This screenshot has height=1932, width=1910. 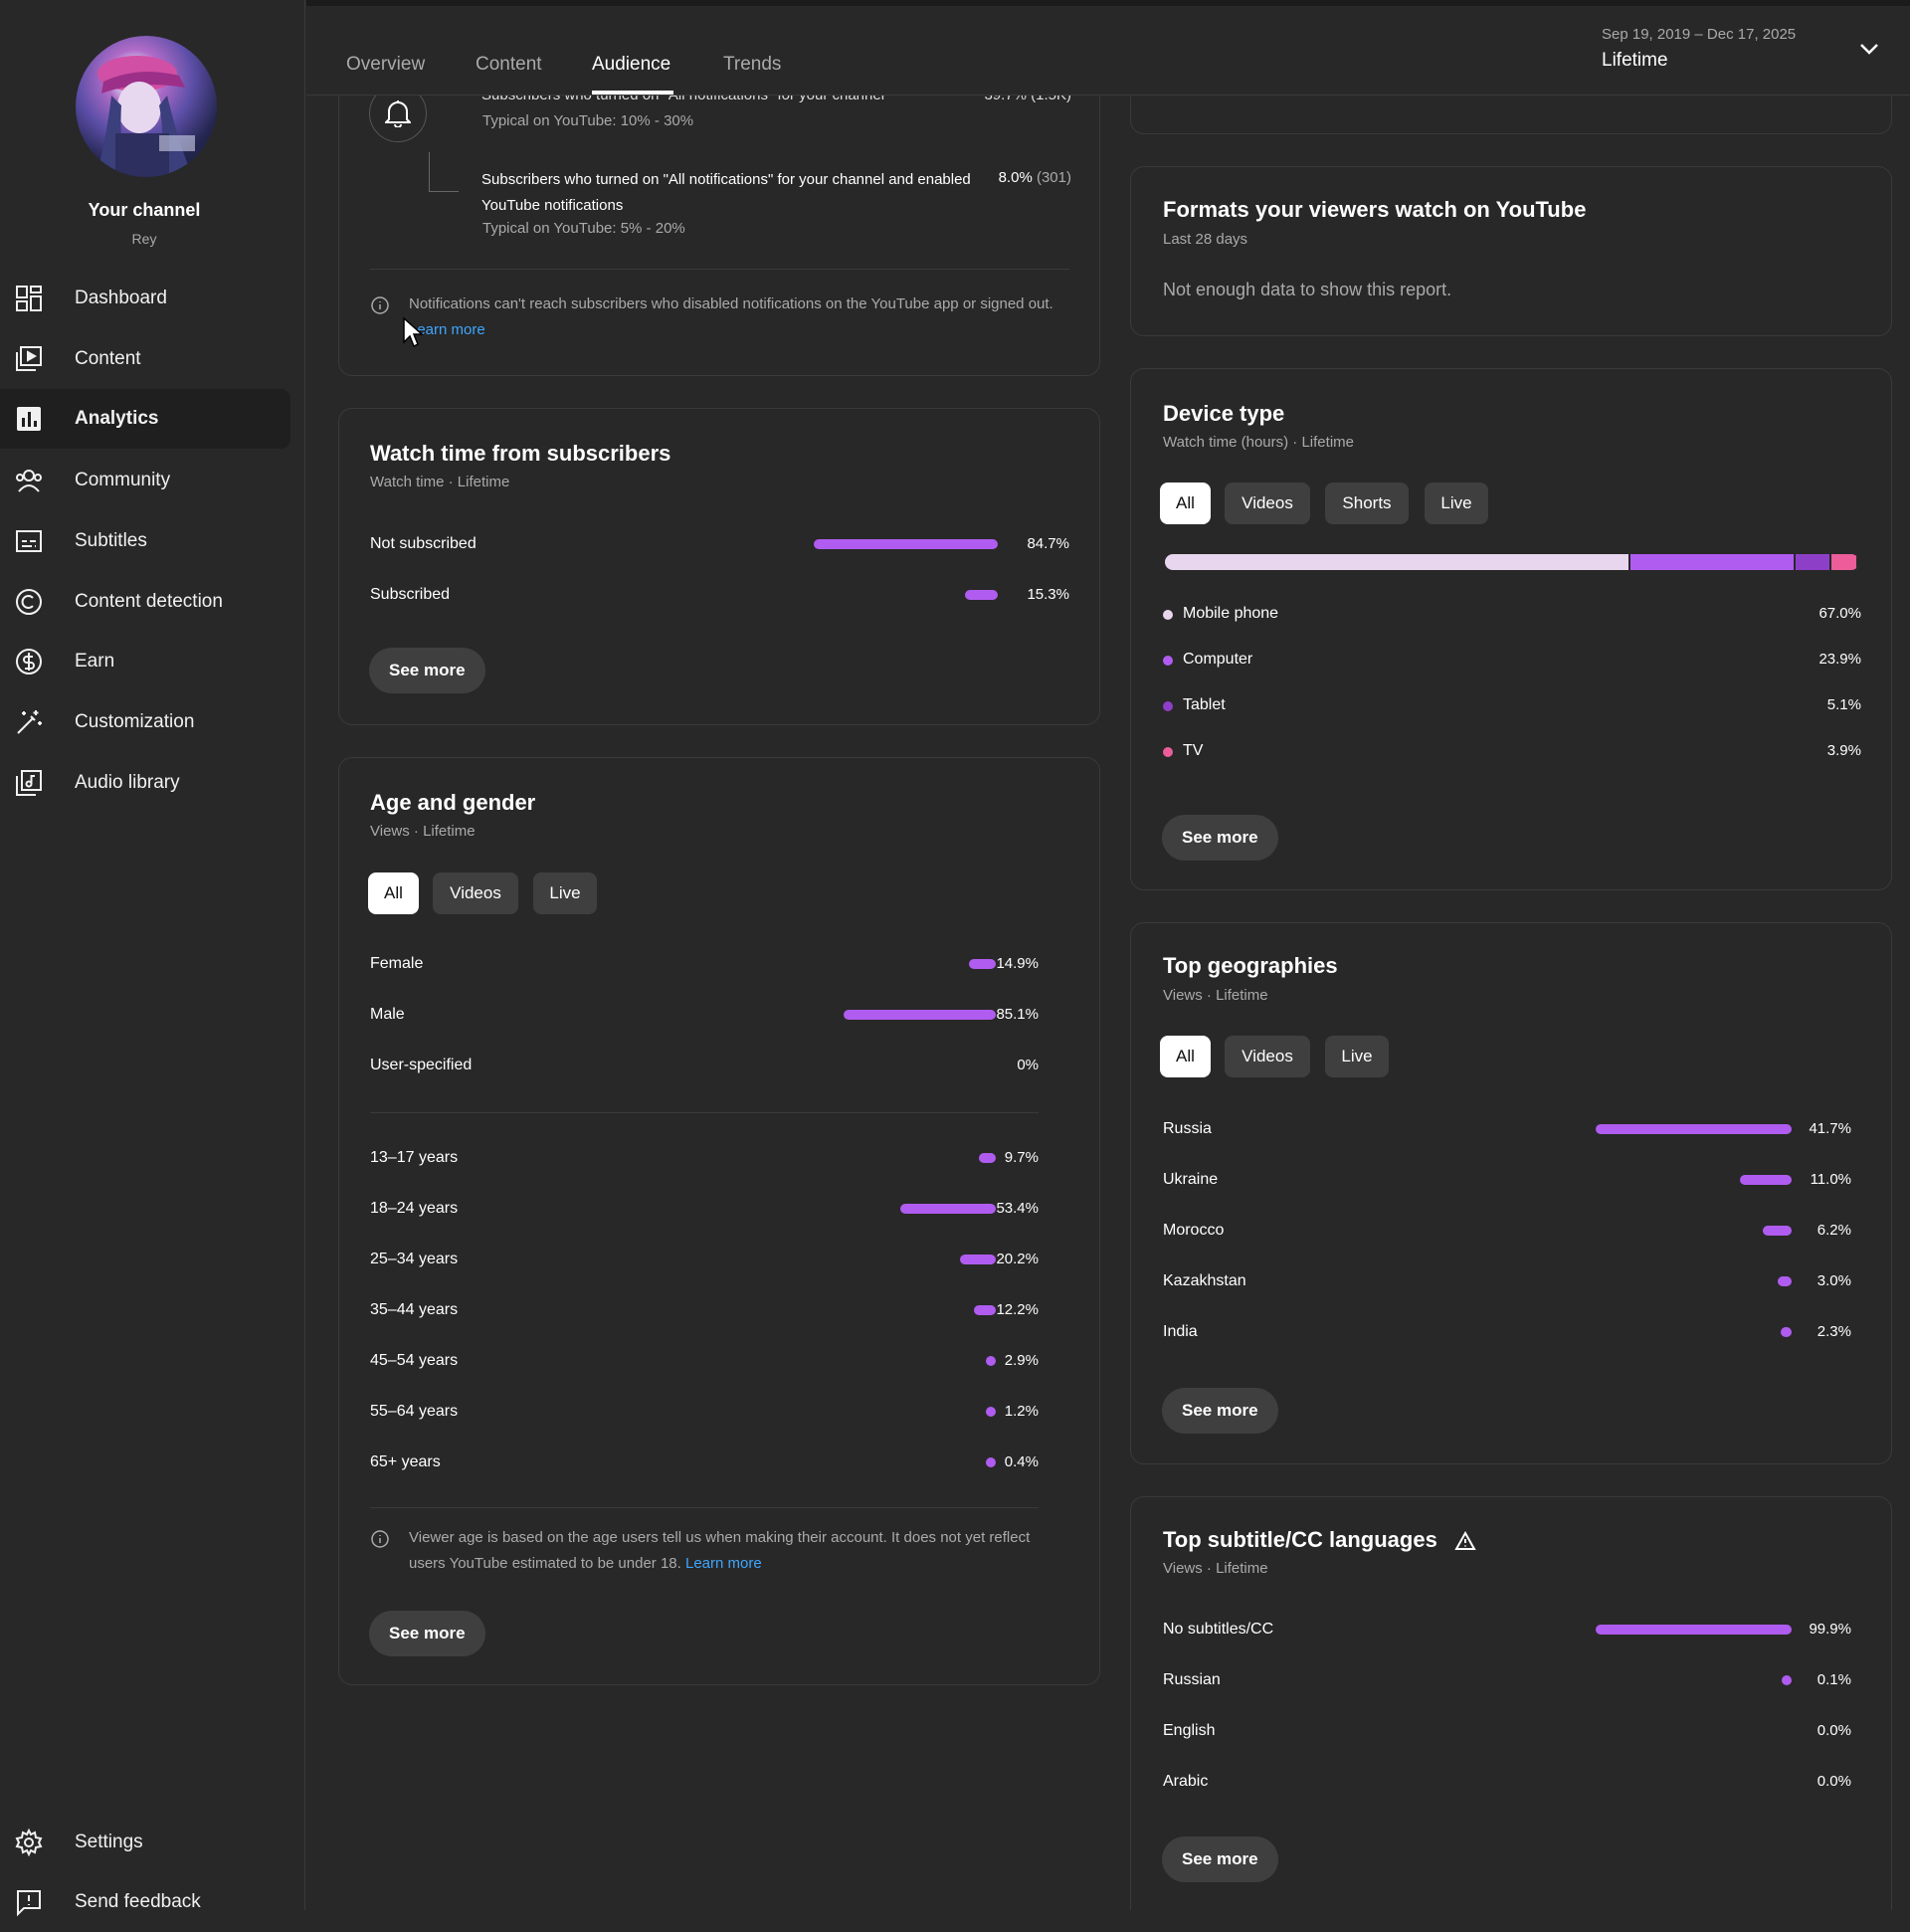 I want to click on geo-row-value: 6.2%, so click(x=1833, y=1230).